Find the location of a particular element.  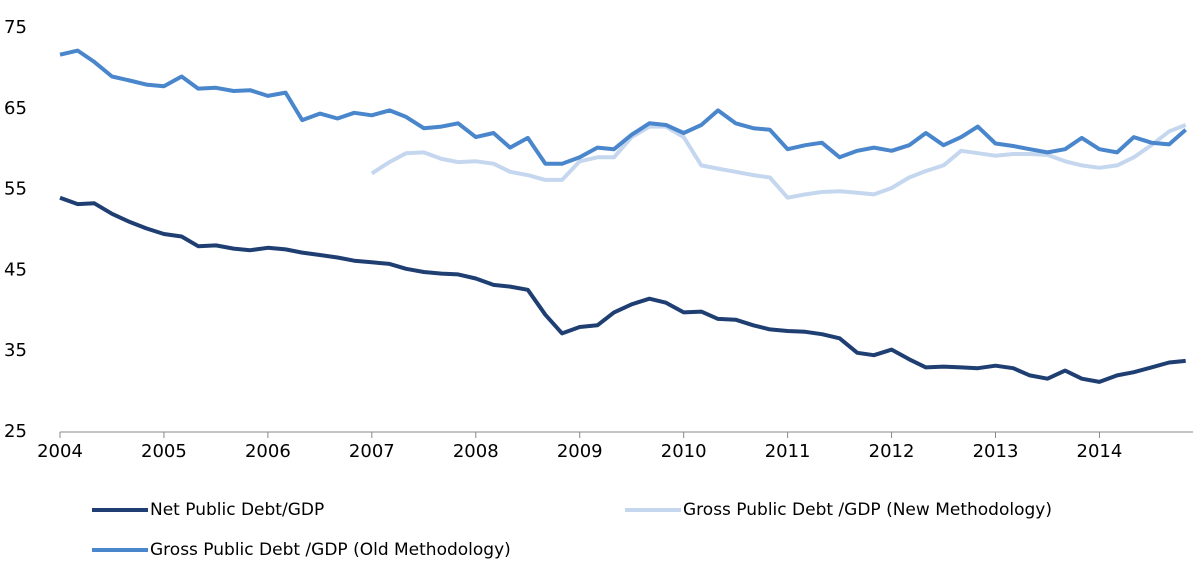

x-tick-label: 2013 is located at coordinates (996, 451).